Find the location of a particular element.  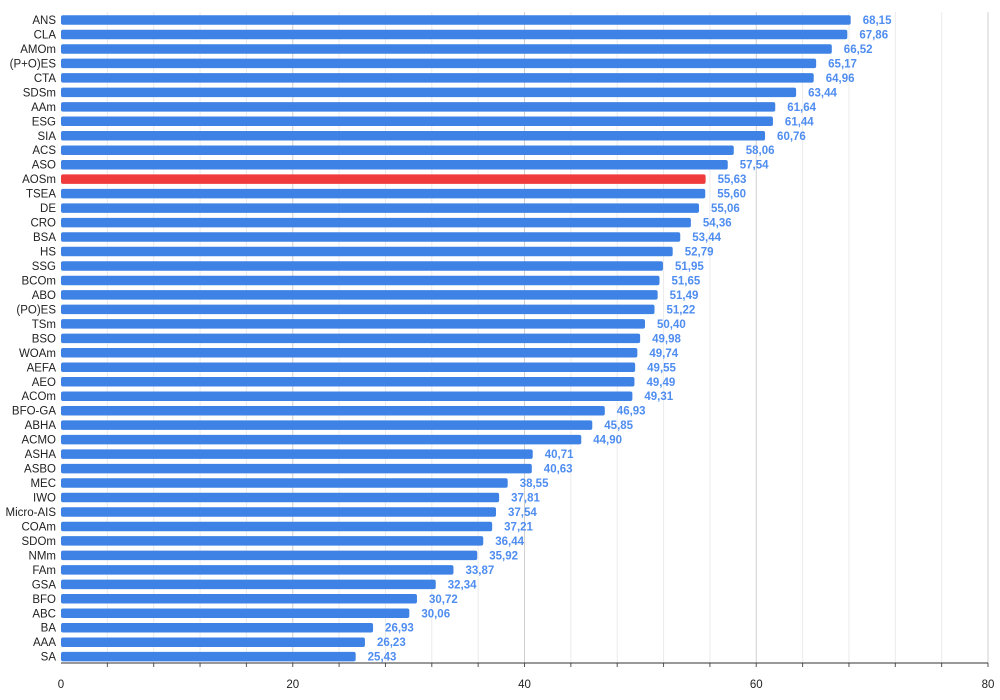

category-label: ABHA is located at coordinates (41, 426).